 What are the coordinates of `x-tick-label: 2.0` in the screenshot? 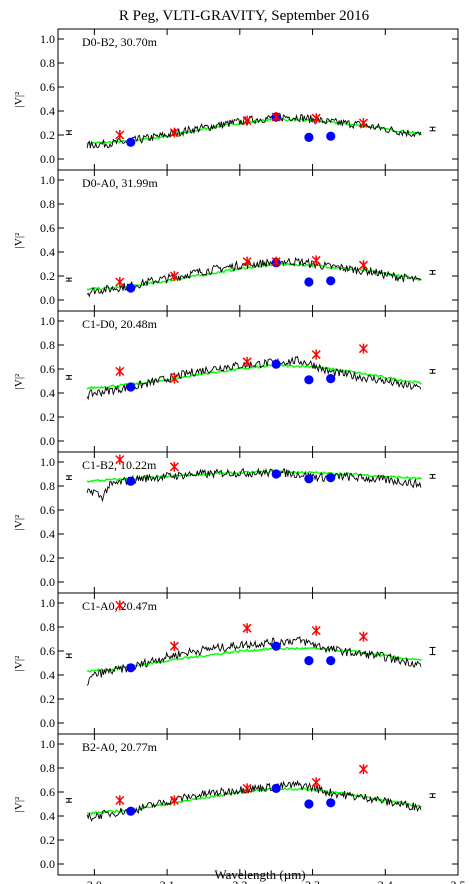 It's located at (94, 881).